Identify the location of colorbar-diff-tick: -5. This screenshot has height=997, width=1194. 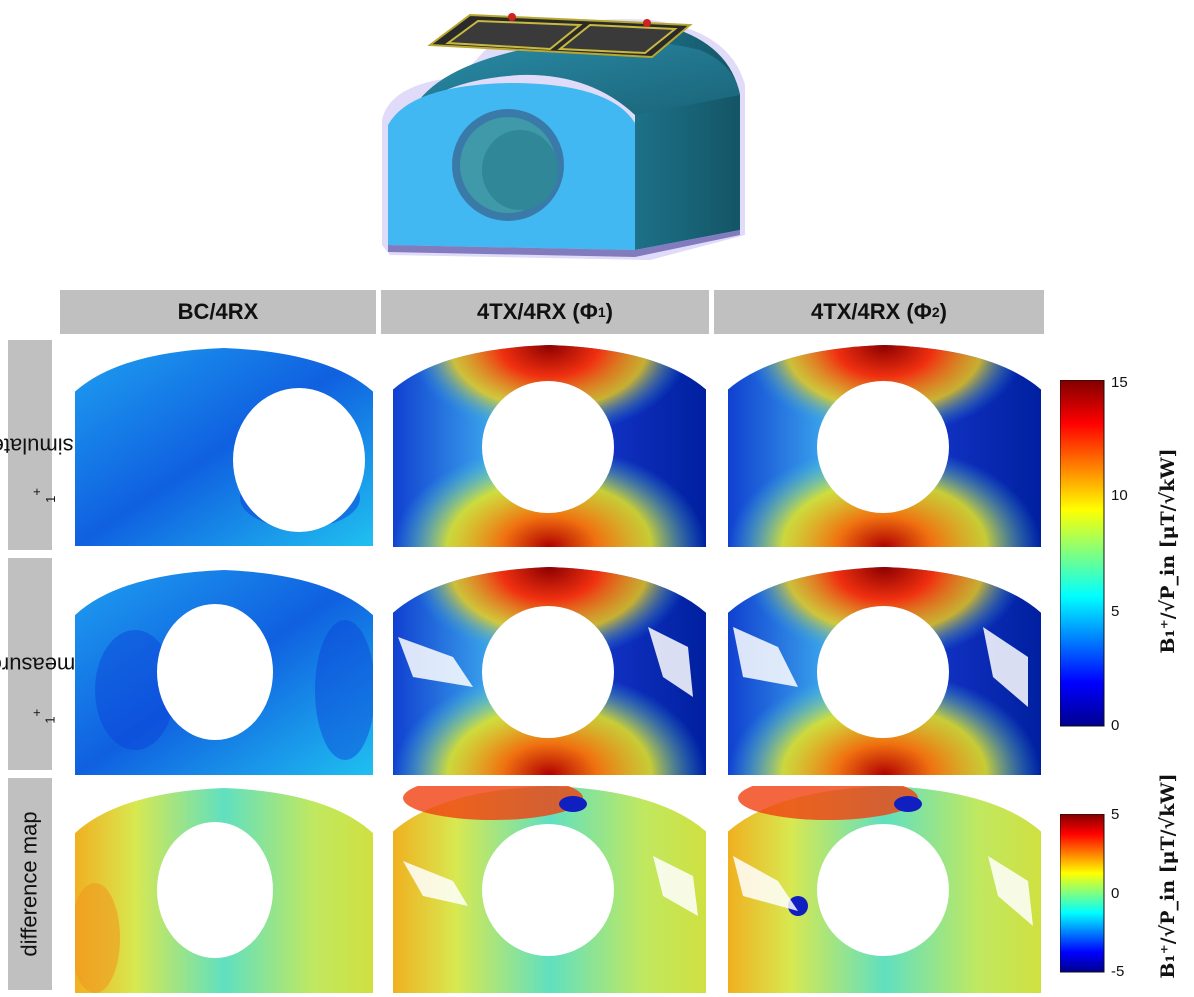
(1118, 971).